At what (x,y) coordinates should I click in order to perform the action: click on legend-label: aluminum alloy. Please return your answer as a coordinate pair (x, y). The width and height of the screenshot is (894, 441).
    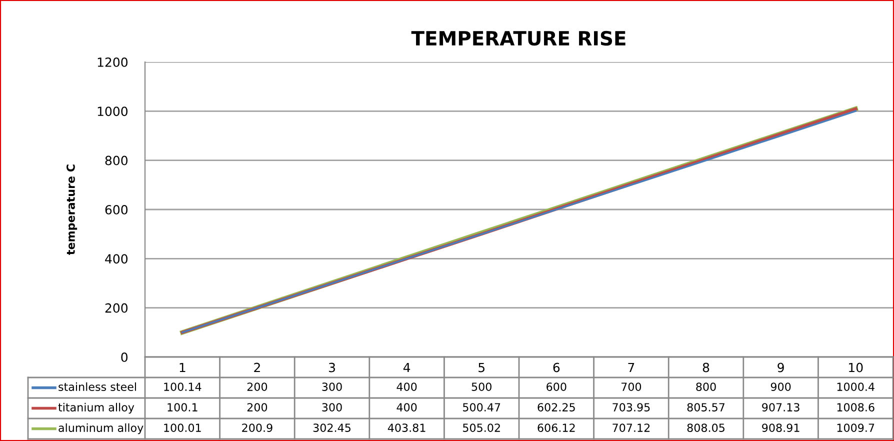
    Looking at the image, I should click on (101, 428).